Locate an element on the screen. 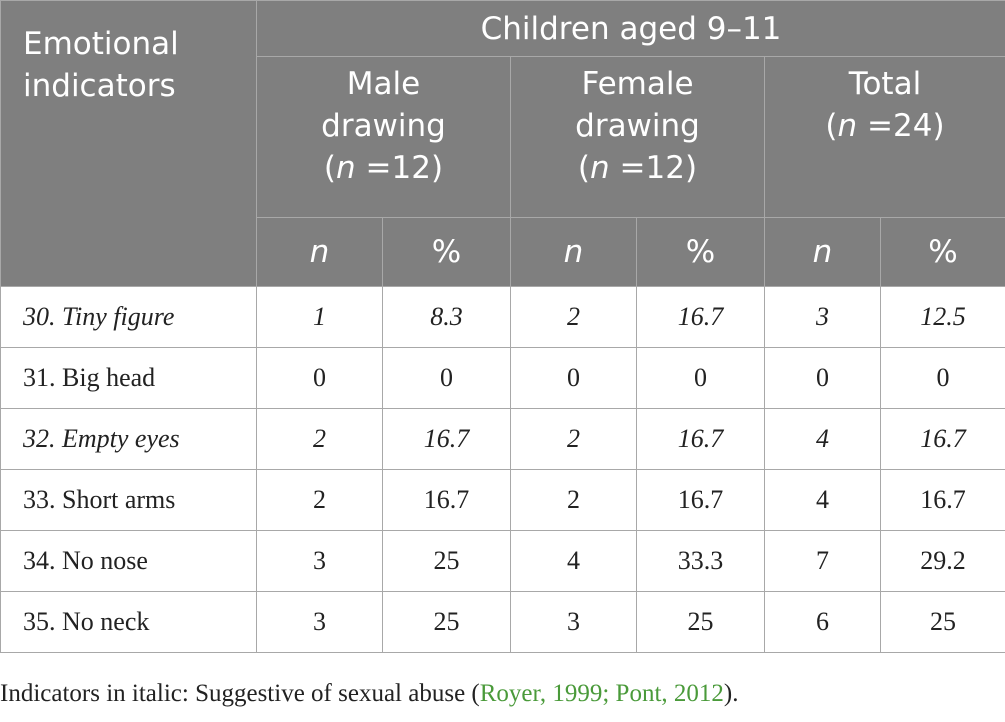 The height and width of the screenshot is (722, 1005). cell-total-n: 3 is located at coordinates (822, 317).